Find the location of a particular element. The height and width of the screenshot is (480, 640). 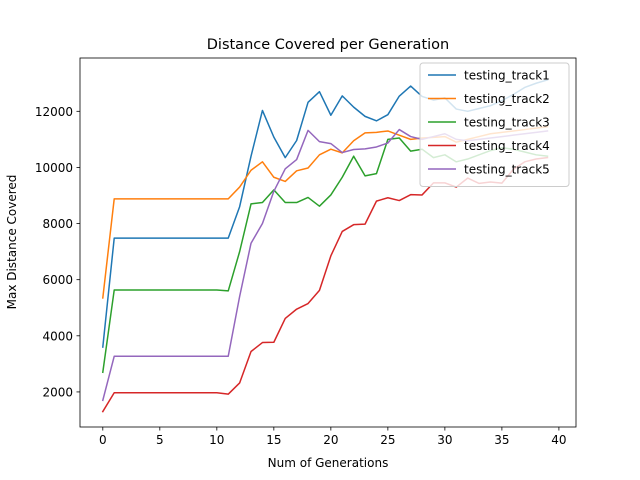

chart-title: Distance Covered per Generation is located at coordinates (328, 45).